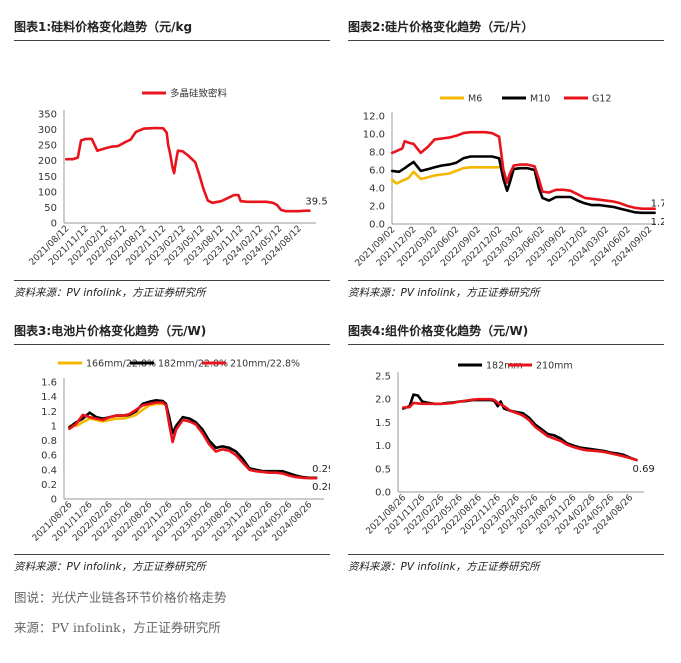 The width and height of the screenshot is (681, 663). What do you see at coordinates (374, 135) in the screenshot?
I see `y-tick-label: 10.0` at bounding box center [374, 135].